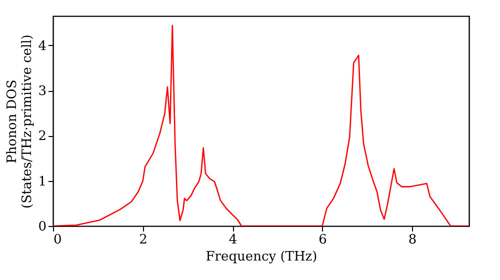  What do you see at coordinates (322, 240) in the screenshot?
I see `x-tick-label: 6` at bounding box center [322, 240].